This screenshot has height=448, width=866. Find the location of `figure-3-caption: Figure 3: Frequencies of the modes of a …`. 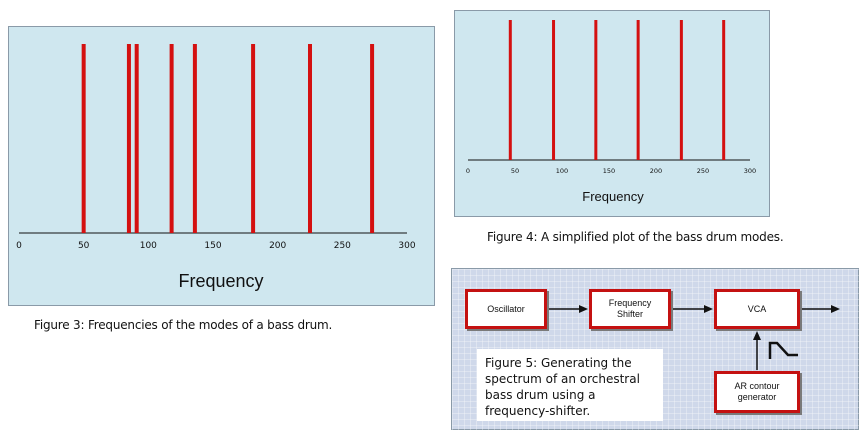

figure-3-caption: Figure 3: Frequencies of the modes of a … is located at coordinates (183, 325).